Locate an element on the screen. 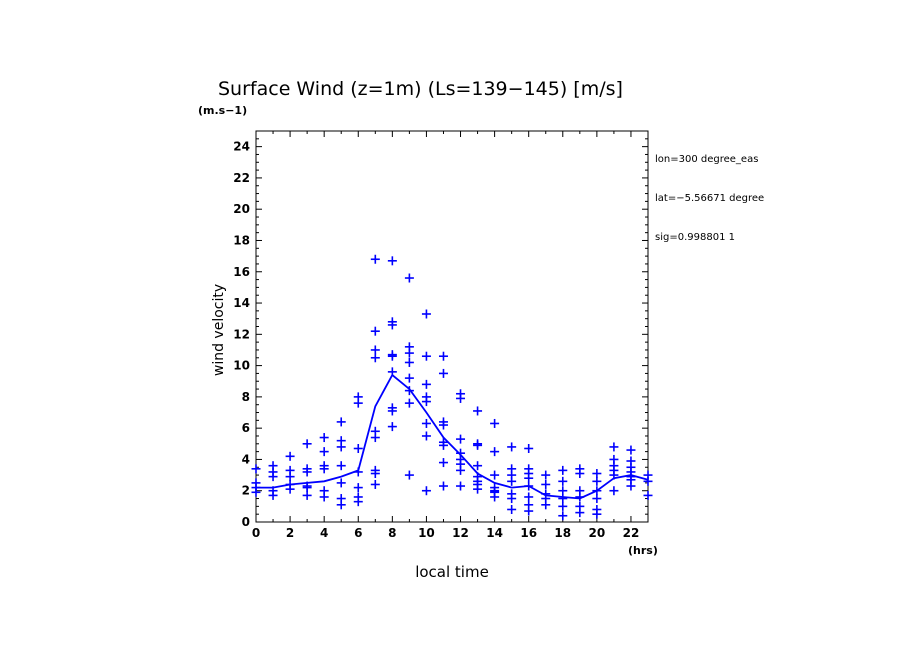 This screenshot has height=654, width=904. y-units-label: (m.s−1) is located at coordinates (223, 110).